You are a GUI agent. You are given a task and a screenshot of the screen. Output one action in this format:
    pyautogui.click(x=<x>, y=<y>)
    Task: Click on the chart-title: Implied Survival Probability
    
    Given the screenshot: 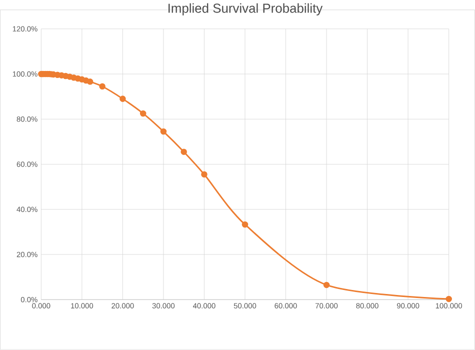 What is the action you would take?
    pyautogui.click(x=245, y=9)
    